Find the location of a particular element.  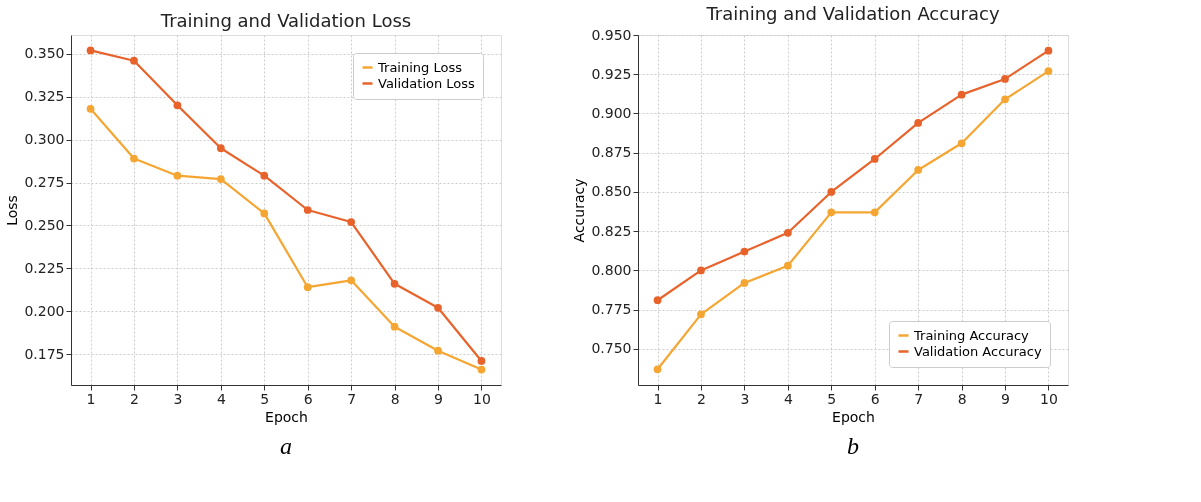

legend-label: Validation Accuracy is located at coordinates (978, 351).